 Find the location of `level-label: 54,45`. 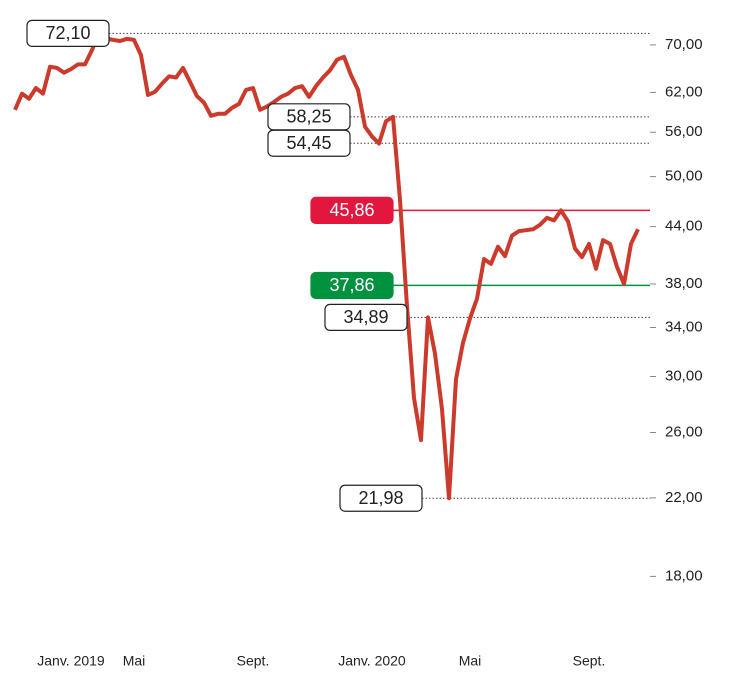

level-label: 54,45 is located at coordinates (308, 143).